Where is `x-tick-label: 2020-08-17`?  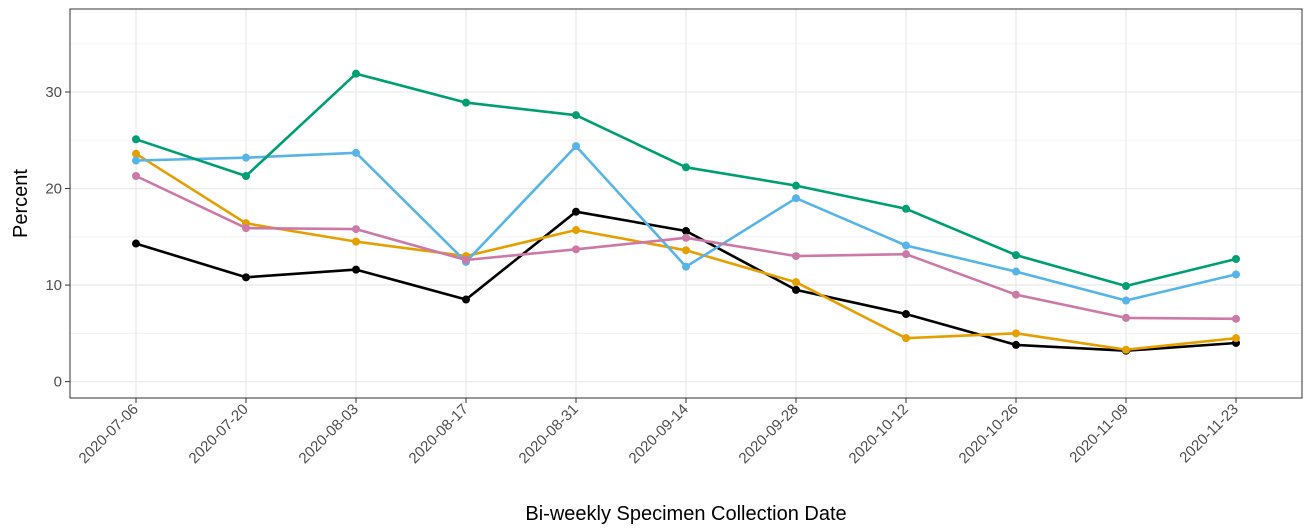 x-tick-label: 2020-08-17 is located at coordinates (439, 434).